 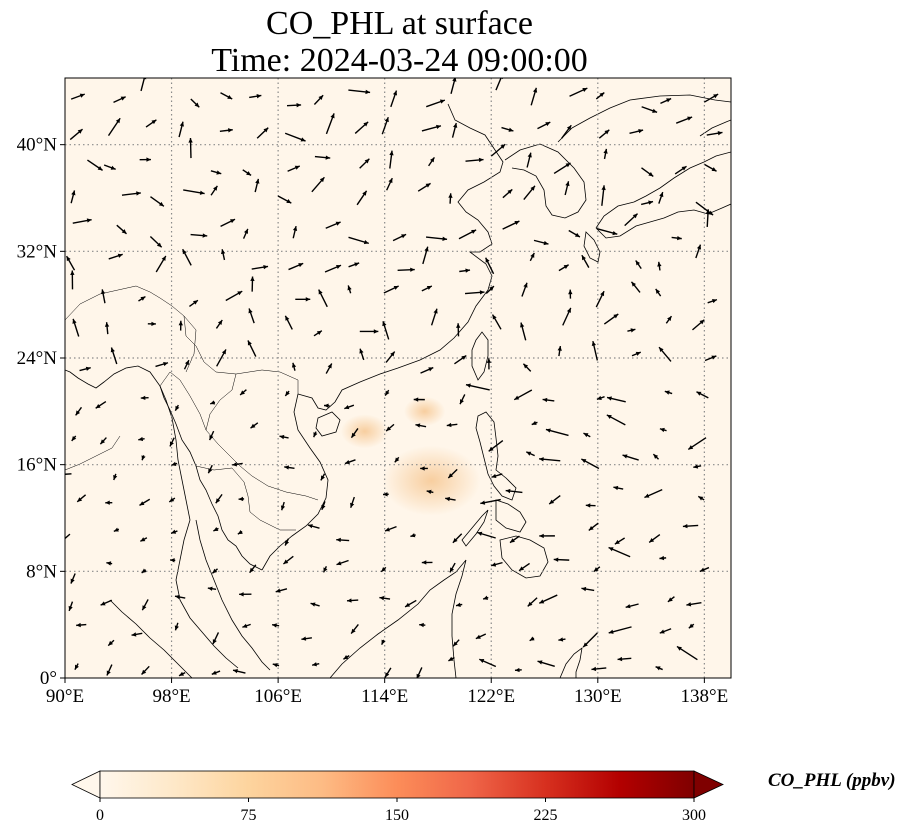 What do you see at coordinates (37, 358) in the screenshot?
I see `y-tick-label: 24°N` at bounding box center [37, 358].